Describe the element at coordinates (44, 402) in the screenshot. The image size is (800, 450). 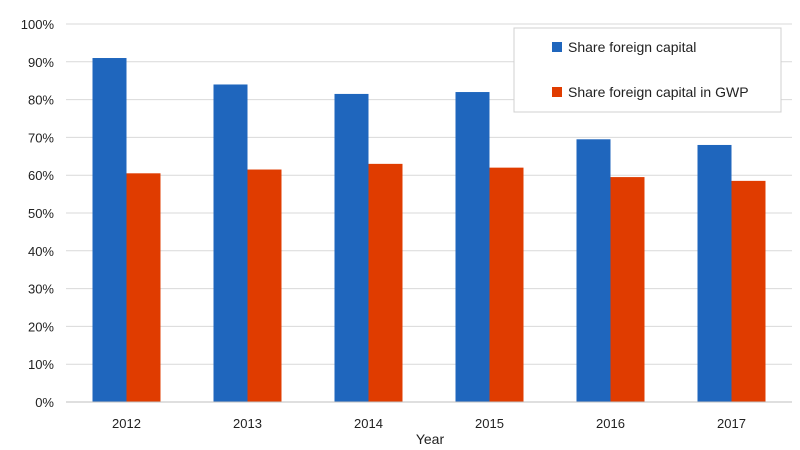
I see `y-tick-label-0: 0%` at that location.